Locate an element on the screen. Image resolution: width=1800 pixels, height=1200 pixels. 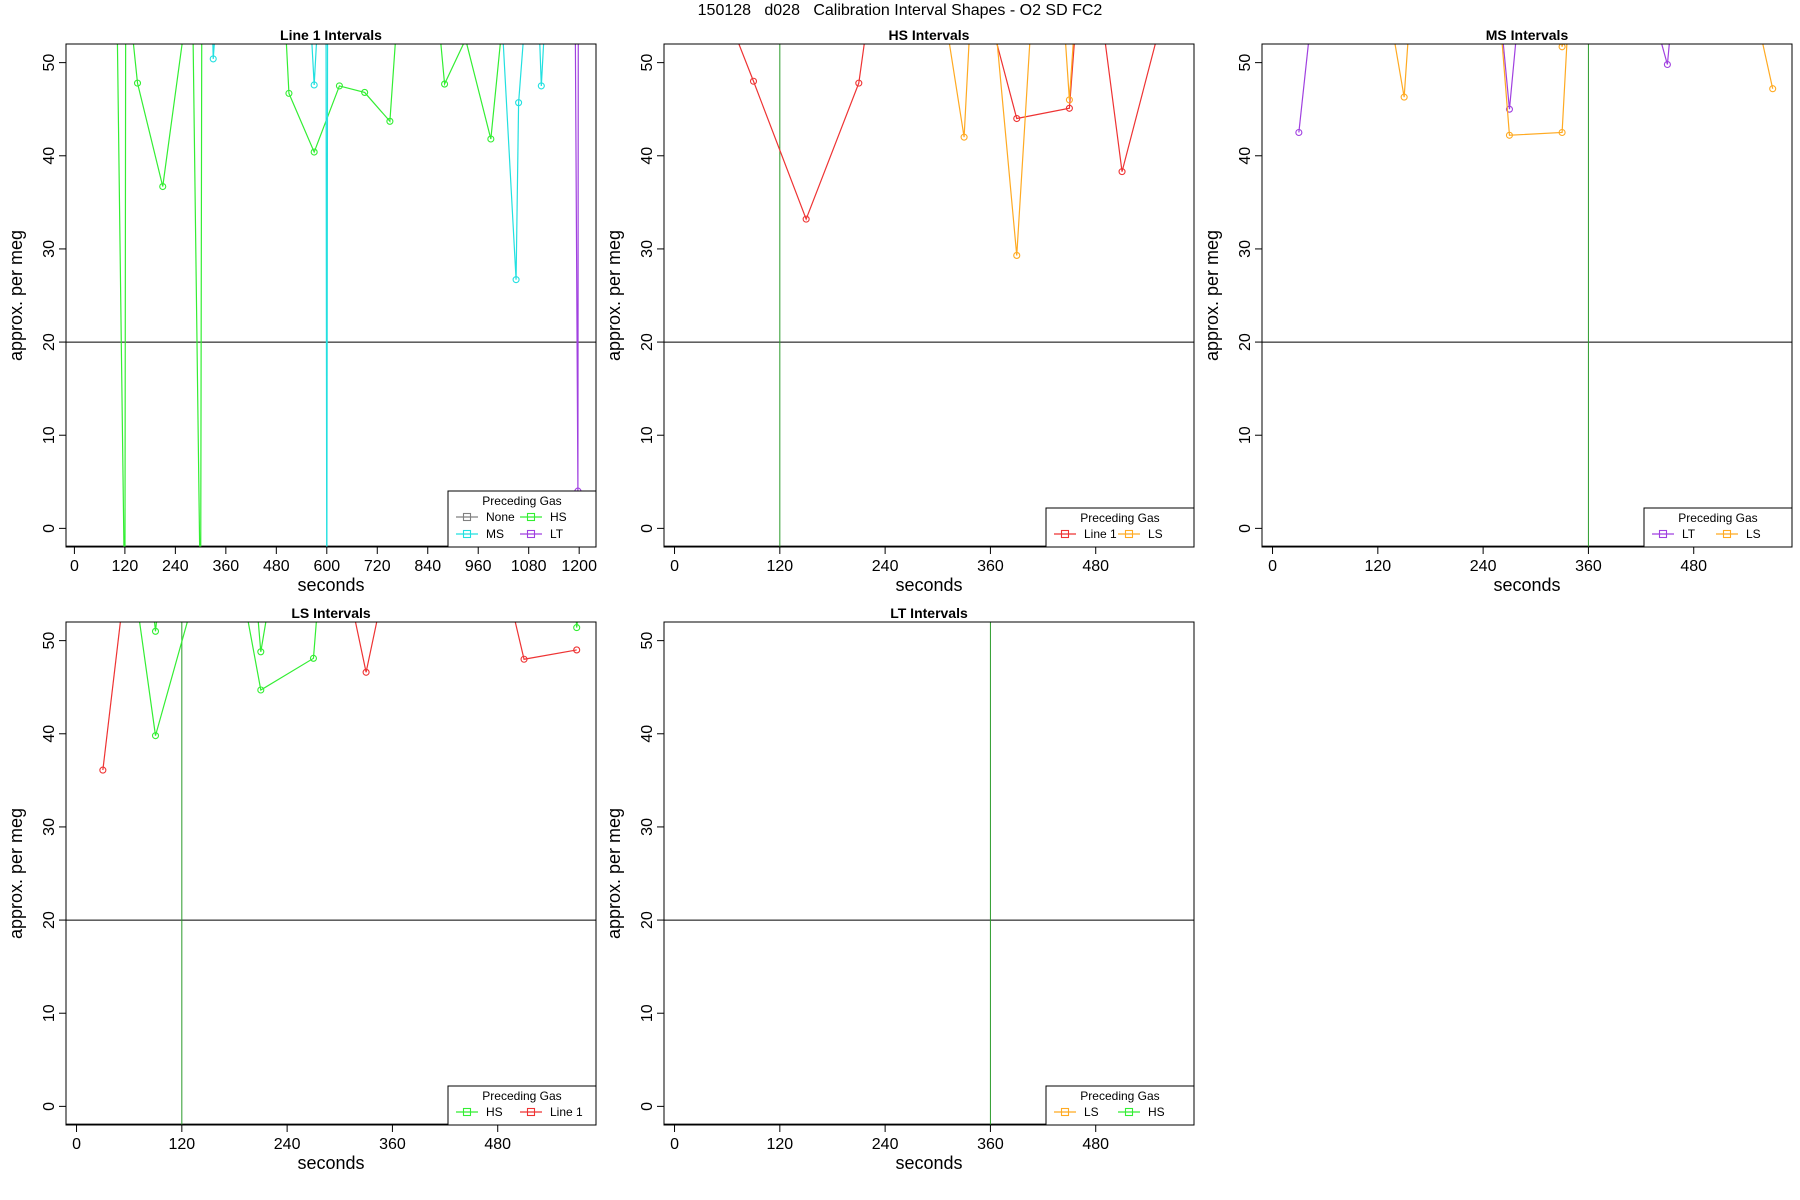
x-tick-label: 720 is located at coordinates (377, 566).